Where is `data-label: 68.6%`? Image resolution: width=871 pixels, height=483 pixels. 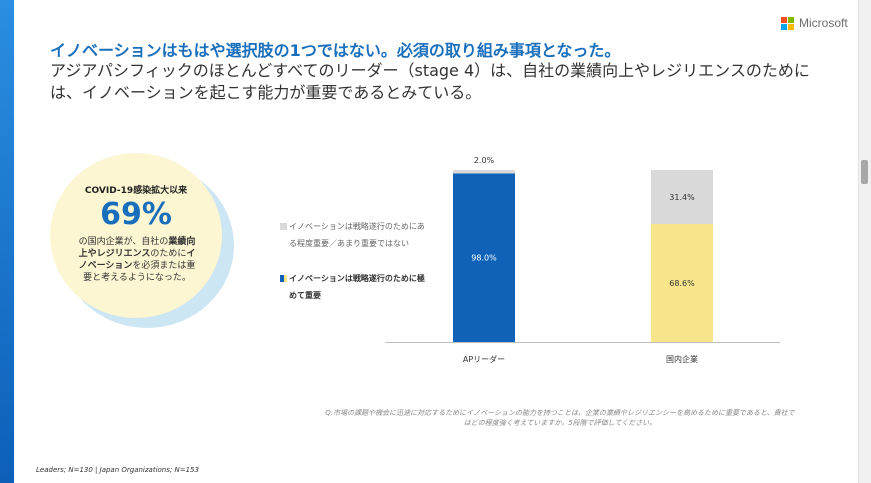
data-label: 68.6% is located at coordinates (682, 283).